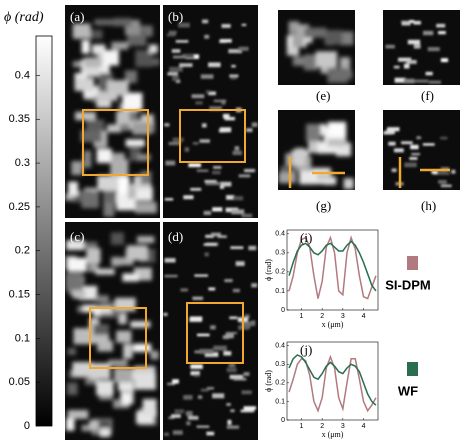  Describe the element at coordinates (332, 266) in the screenshot. I see `series-line` at that location.